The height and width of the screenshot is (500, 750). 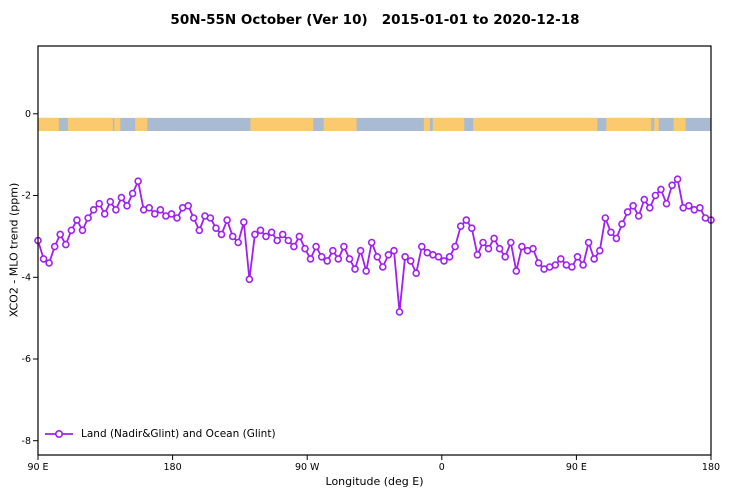 What do you see at coordinates (26, 278) in the screenshot?
I see `y-tick-label: -4` at bounding box center [26, 278].